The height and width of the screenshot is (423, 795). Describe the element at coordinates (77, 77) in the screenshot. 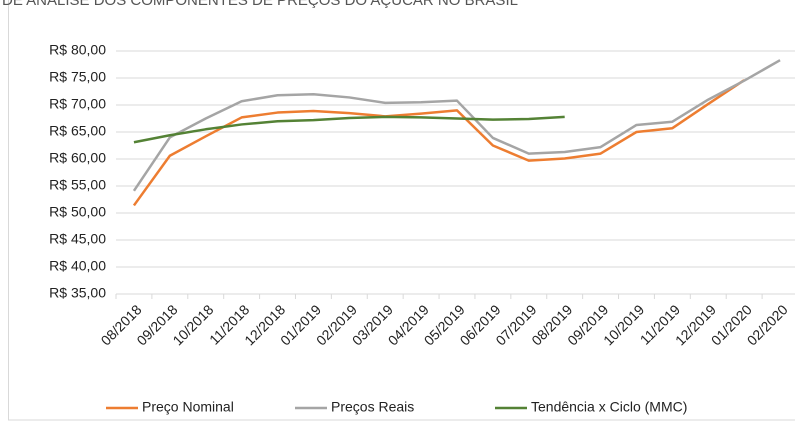

I see `y-tick-label: R$ 75,00` at that location.